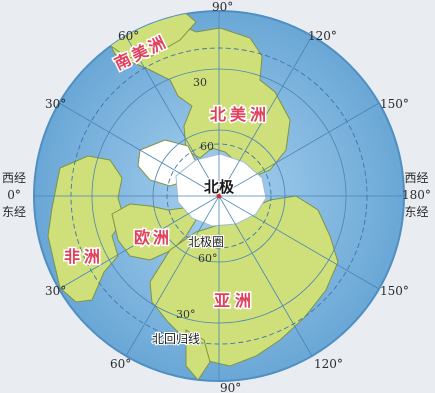  I want to click on tropic-of-cancer-label: 北回归线, so click(176, 339).